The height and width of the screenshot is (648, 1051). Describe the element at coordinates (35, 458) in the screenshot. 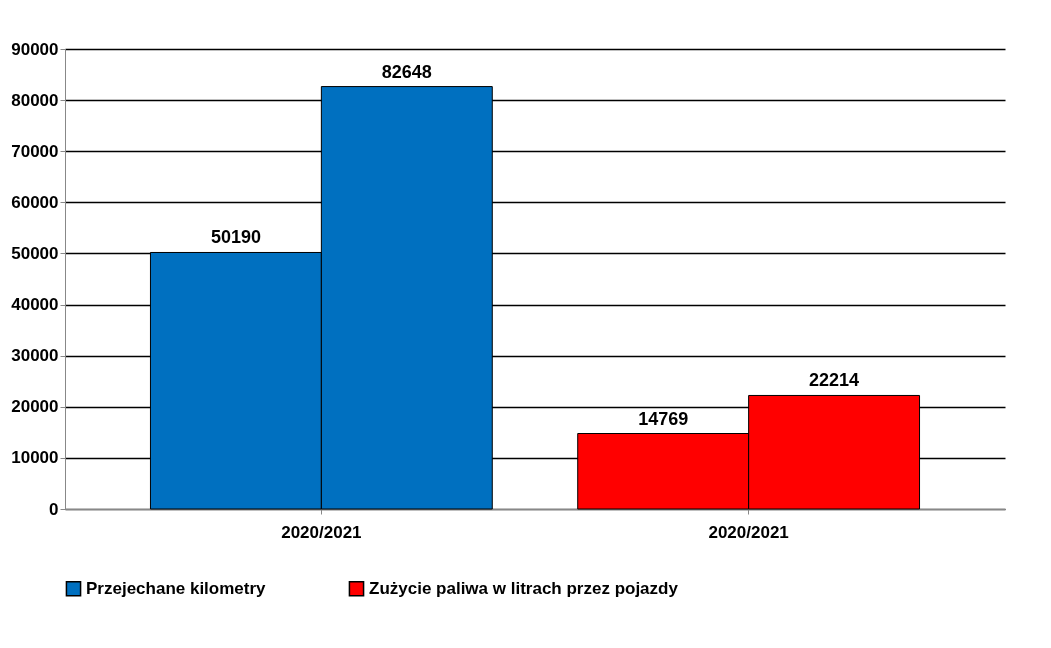

I see `y-tick-label: 10000` at that location.